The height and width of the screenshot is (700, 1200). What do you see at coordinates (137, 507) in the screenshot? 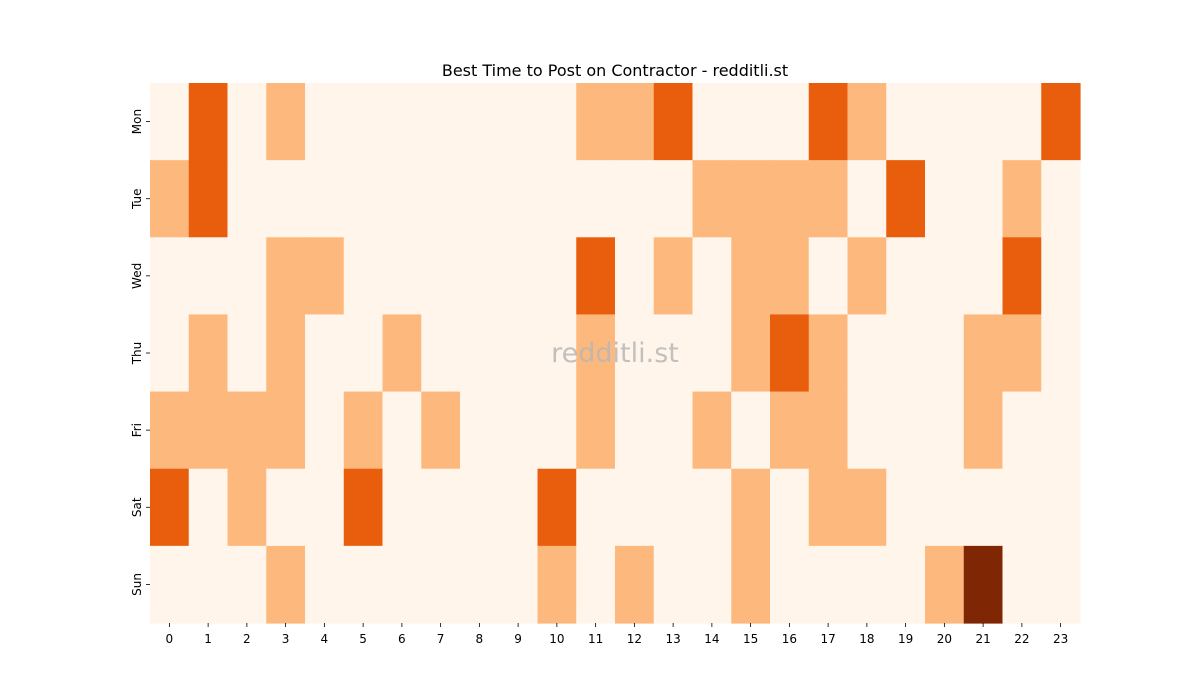
I see `y-tick-label: Sat` at bounding box center [137, 507].